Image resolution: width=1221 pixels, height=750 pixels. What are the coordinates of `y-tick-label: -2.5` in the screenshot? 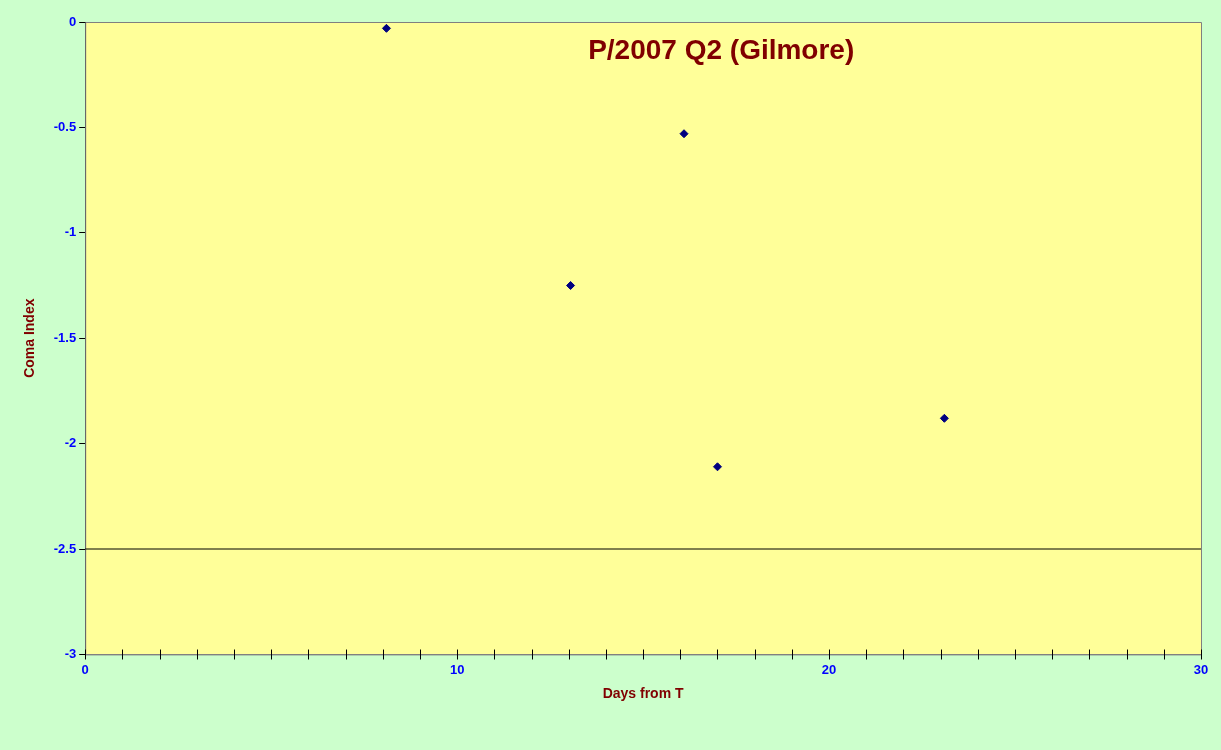 It's located at (65, 548).